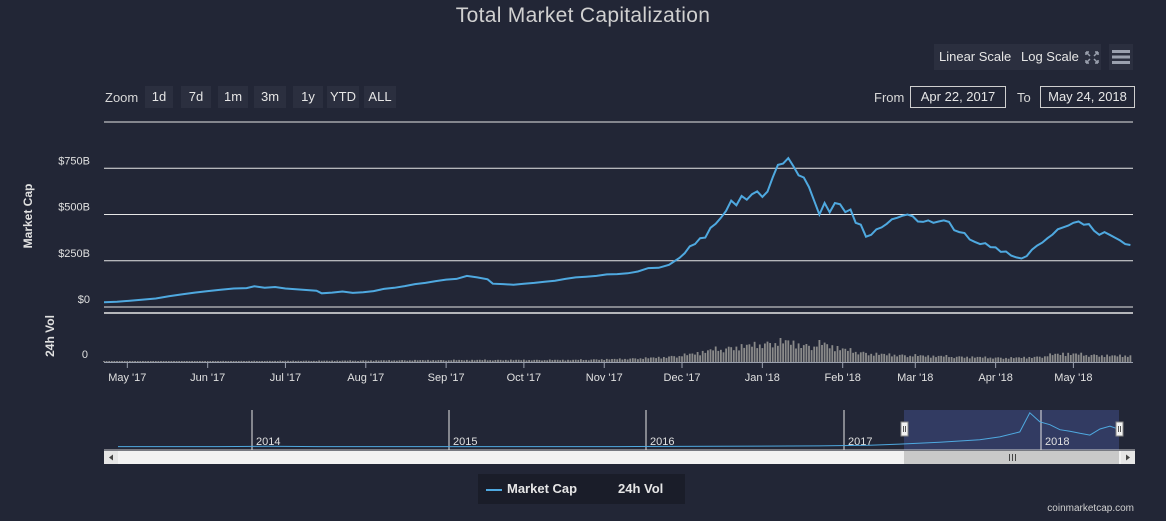 This screenshot has width=1166, height=521. Describe the element at coordinates (122, 97) in the screenshot. I see `zoom-label: Zoom` at that location.